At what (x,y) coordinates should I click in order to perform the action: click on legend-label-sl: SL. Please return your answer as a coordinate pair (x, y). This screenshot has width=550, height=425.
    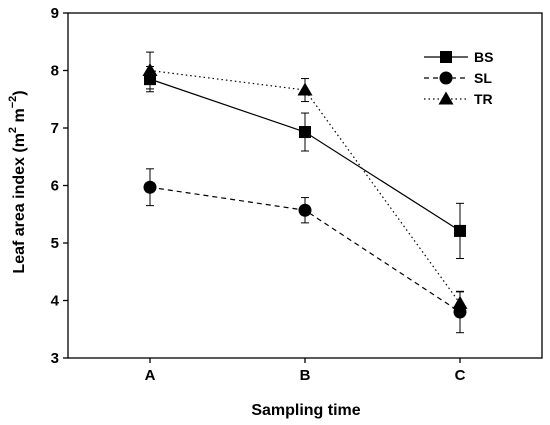
    Looking at the image, I should click on (483, 78).